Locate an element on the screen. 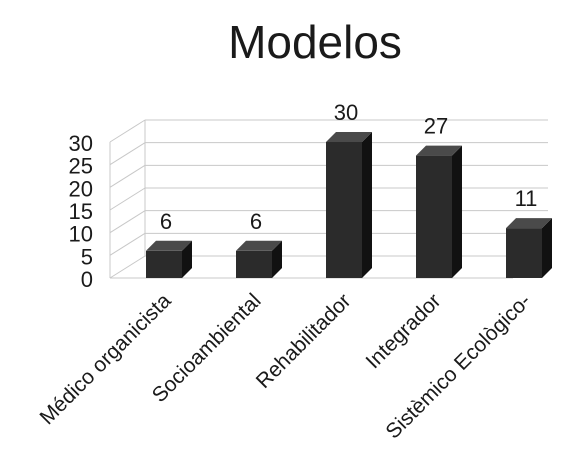 This screenshot has width=580, height=473. data-label: 11 is located at coordinates (526, 198).